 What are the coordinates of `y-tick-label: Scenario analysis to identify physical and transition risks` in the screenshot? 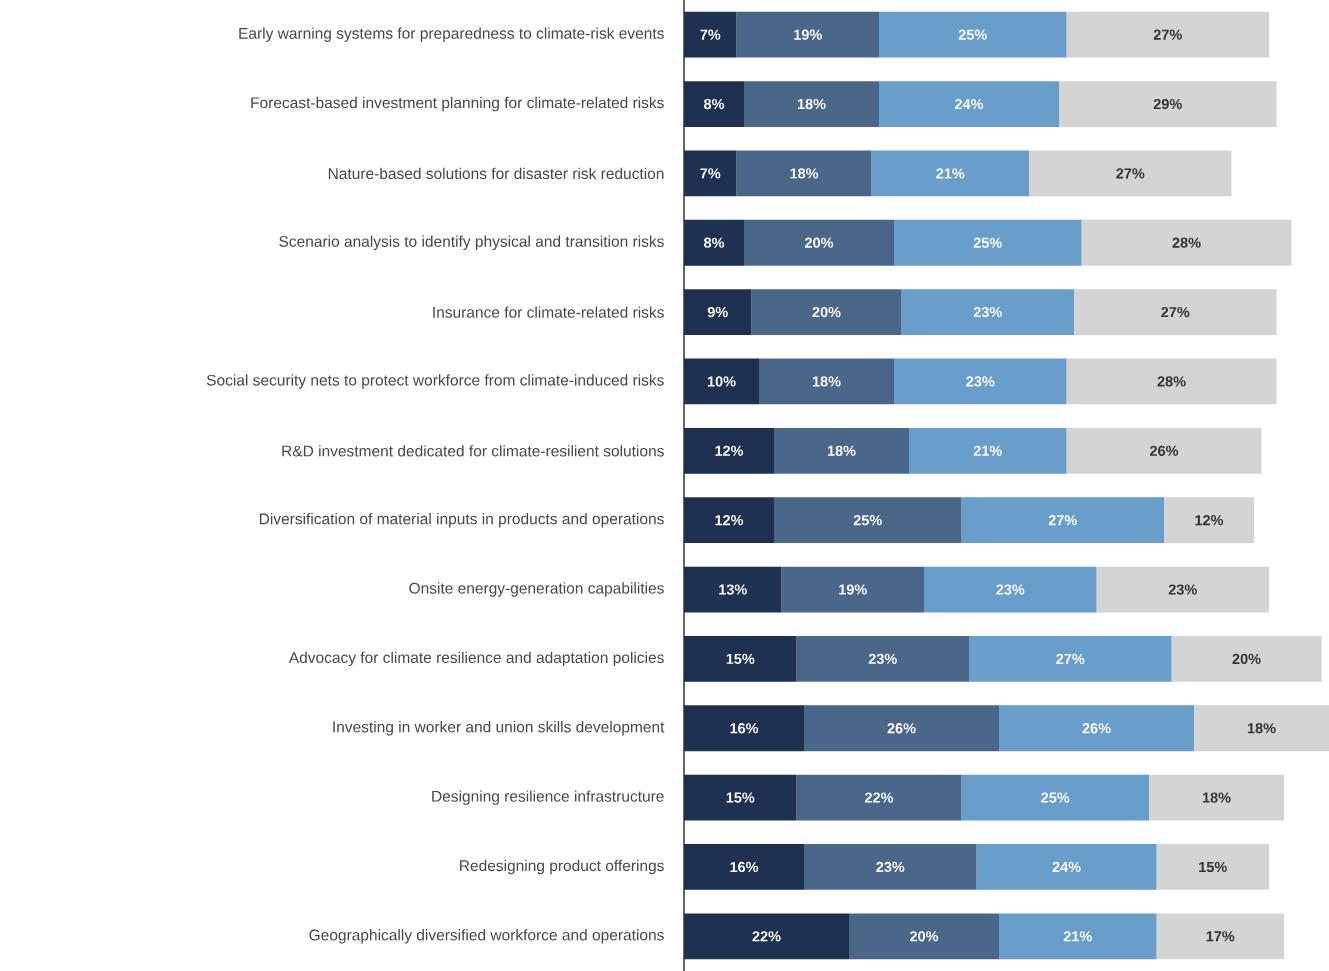 It's located at (471, 242).